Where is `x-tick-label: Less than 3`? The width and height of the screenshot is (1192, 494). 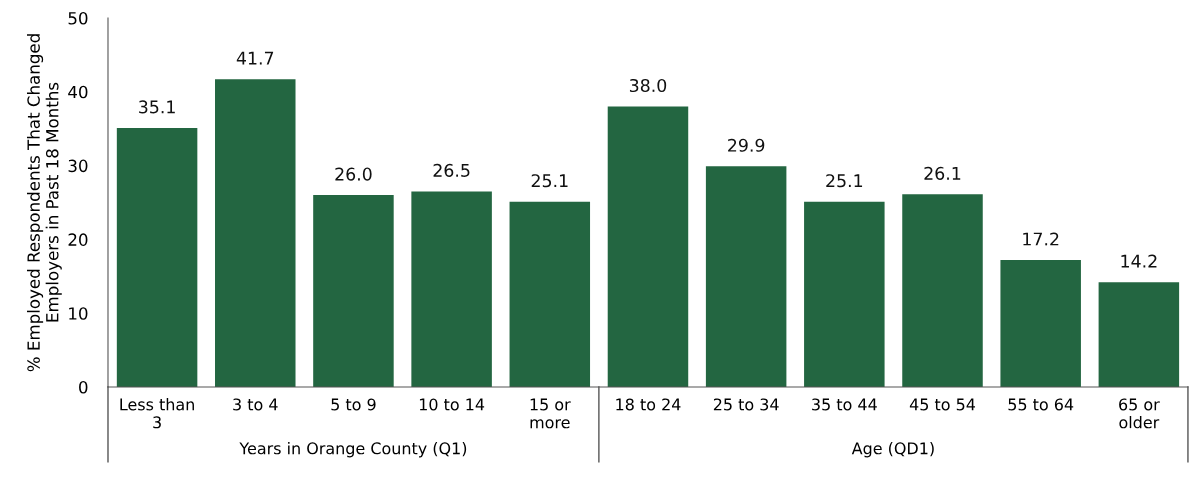
x-tick-label: Less than 3 is located at coordinates (157, 413).